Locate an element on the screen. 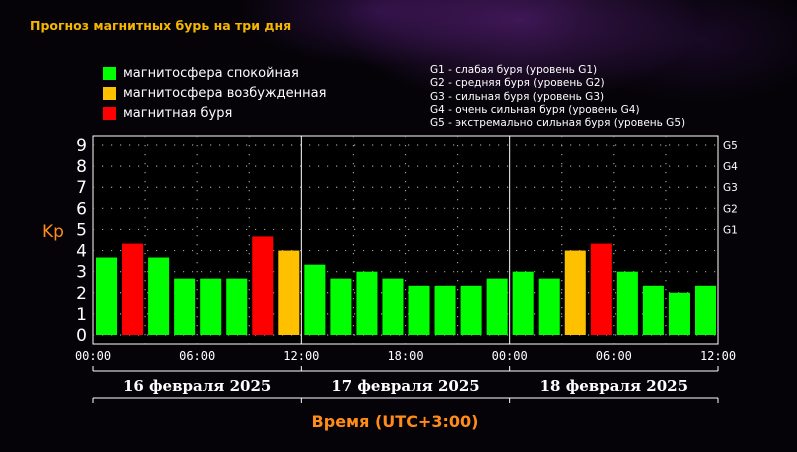  g-level-tick-label: G4 is located at coordinates (730, 167).